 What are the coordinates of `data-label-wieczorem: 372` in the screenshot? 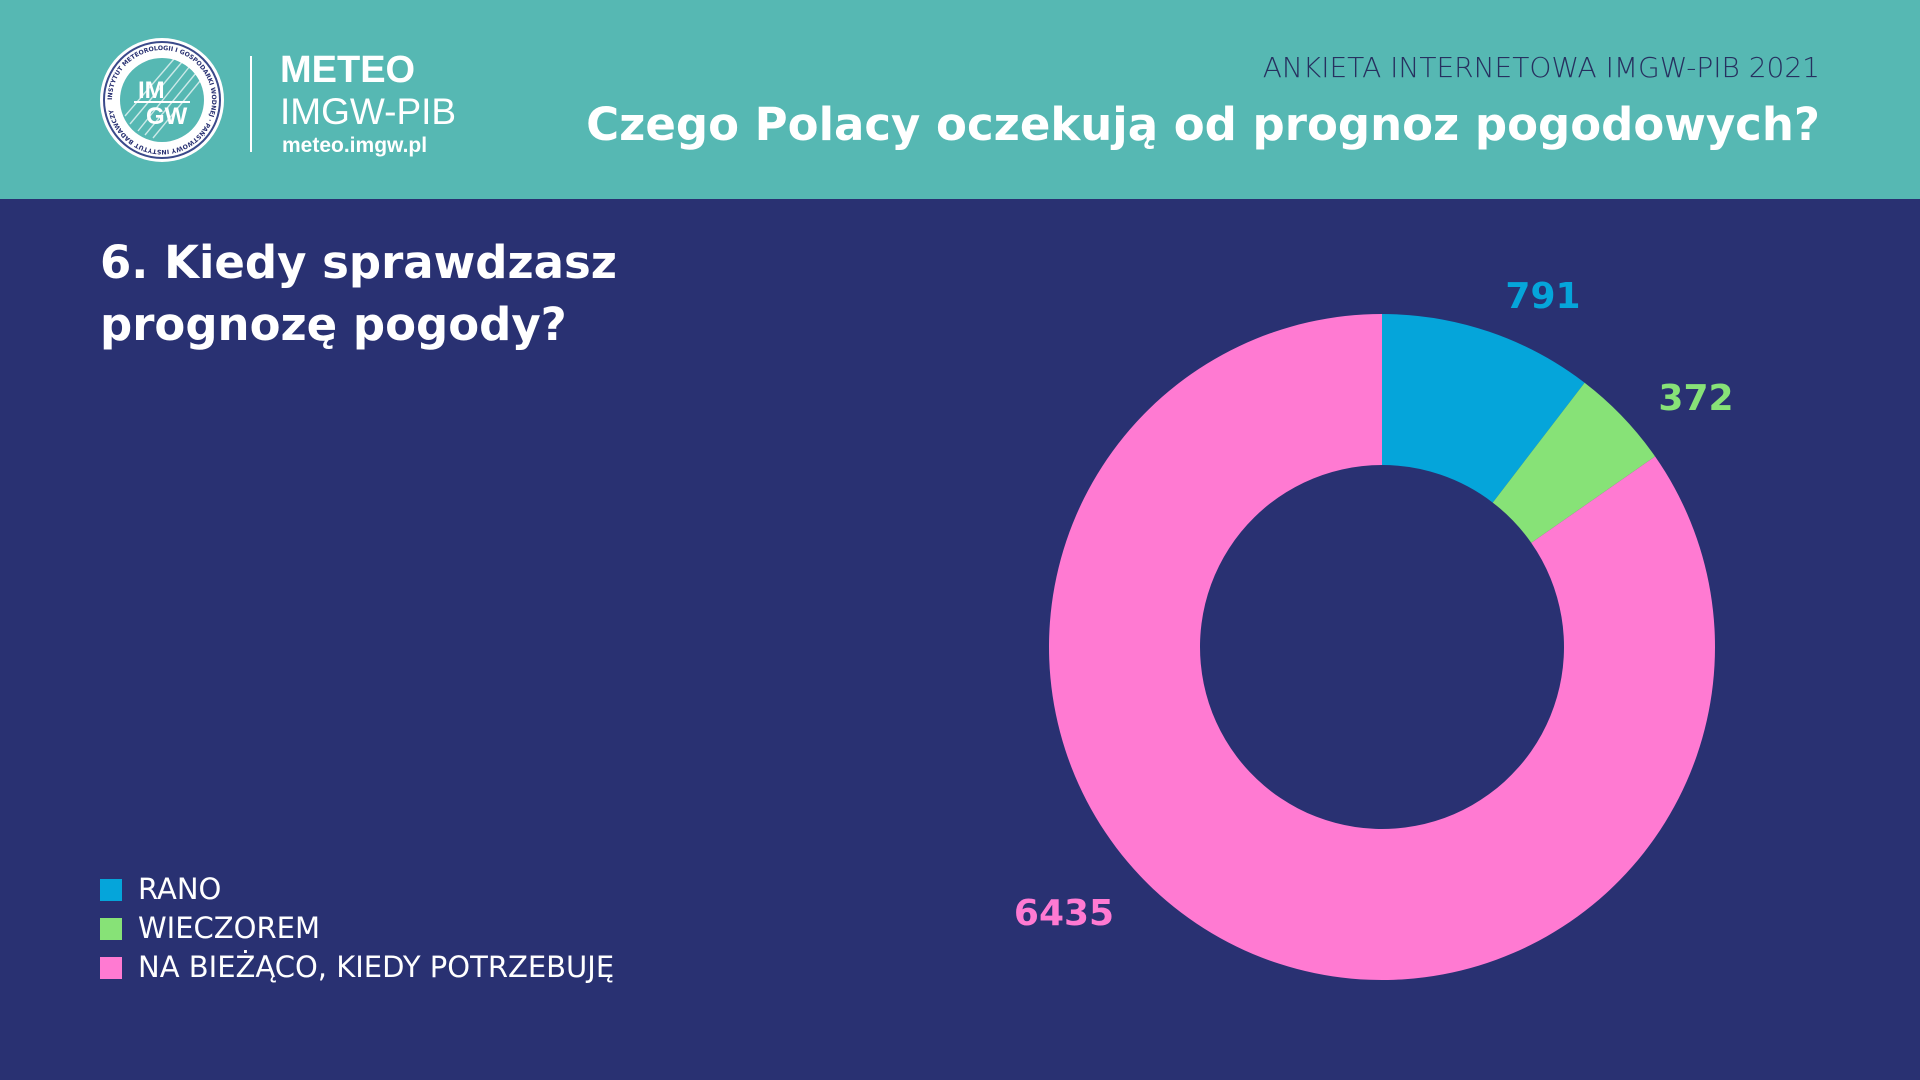 It's located at (1695, 398).